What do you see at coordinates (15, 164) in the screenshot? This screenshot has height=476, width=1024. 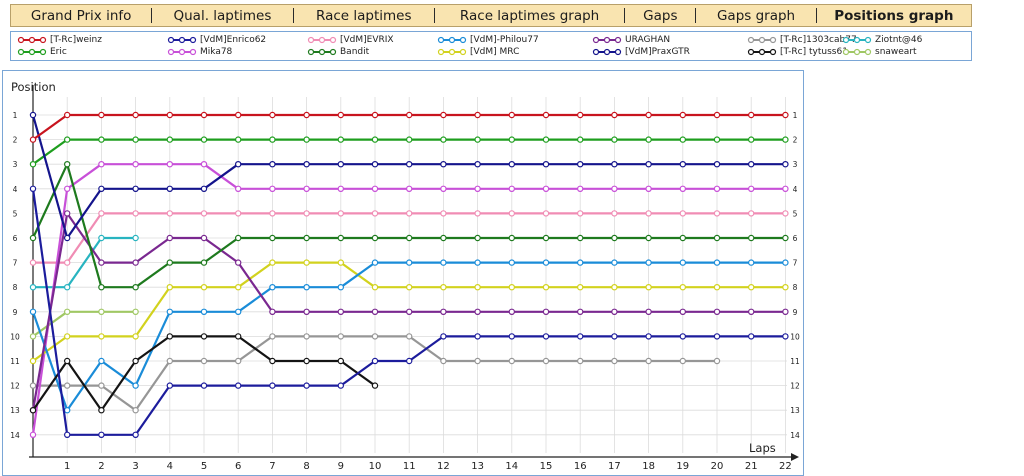 I see `y-tick-label-left: 3` at bounding box center [15, 164].